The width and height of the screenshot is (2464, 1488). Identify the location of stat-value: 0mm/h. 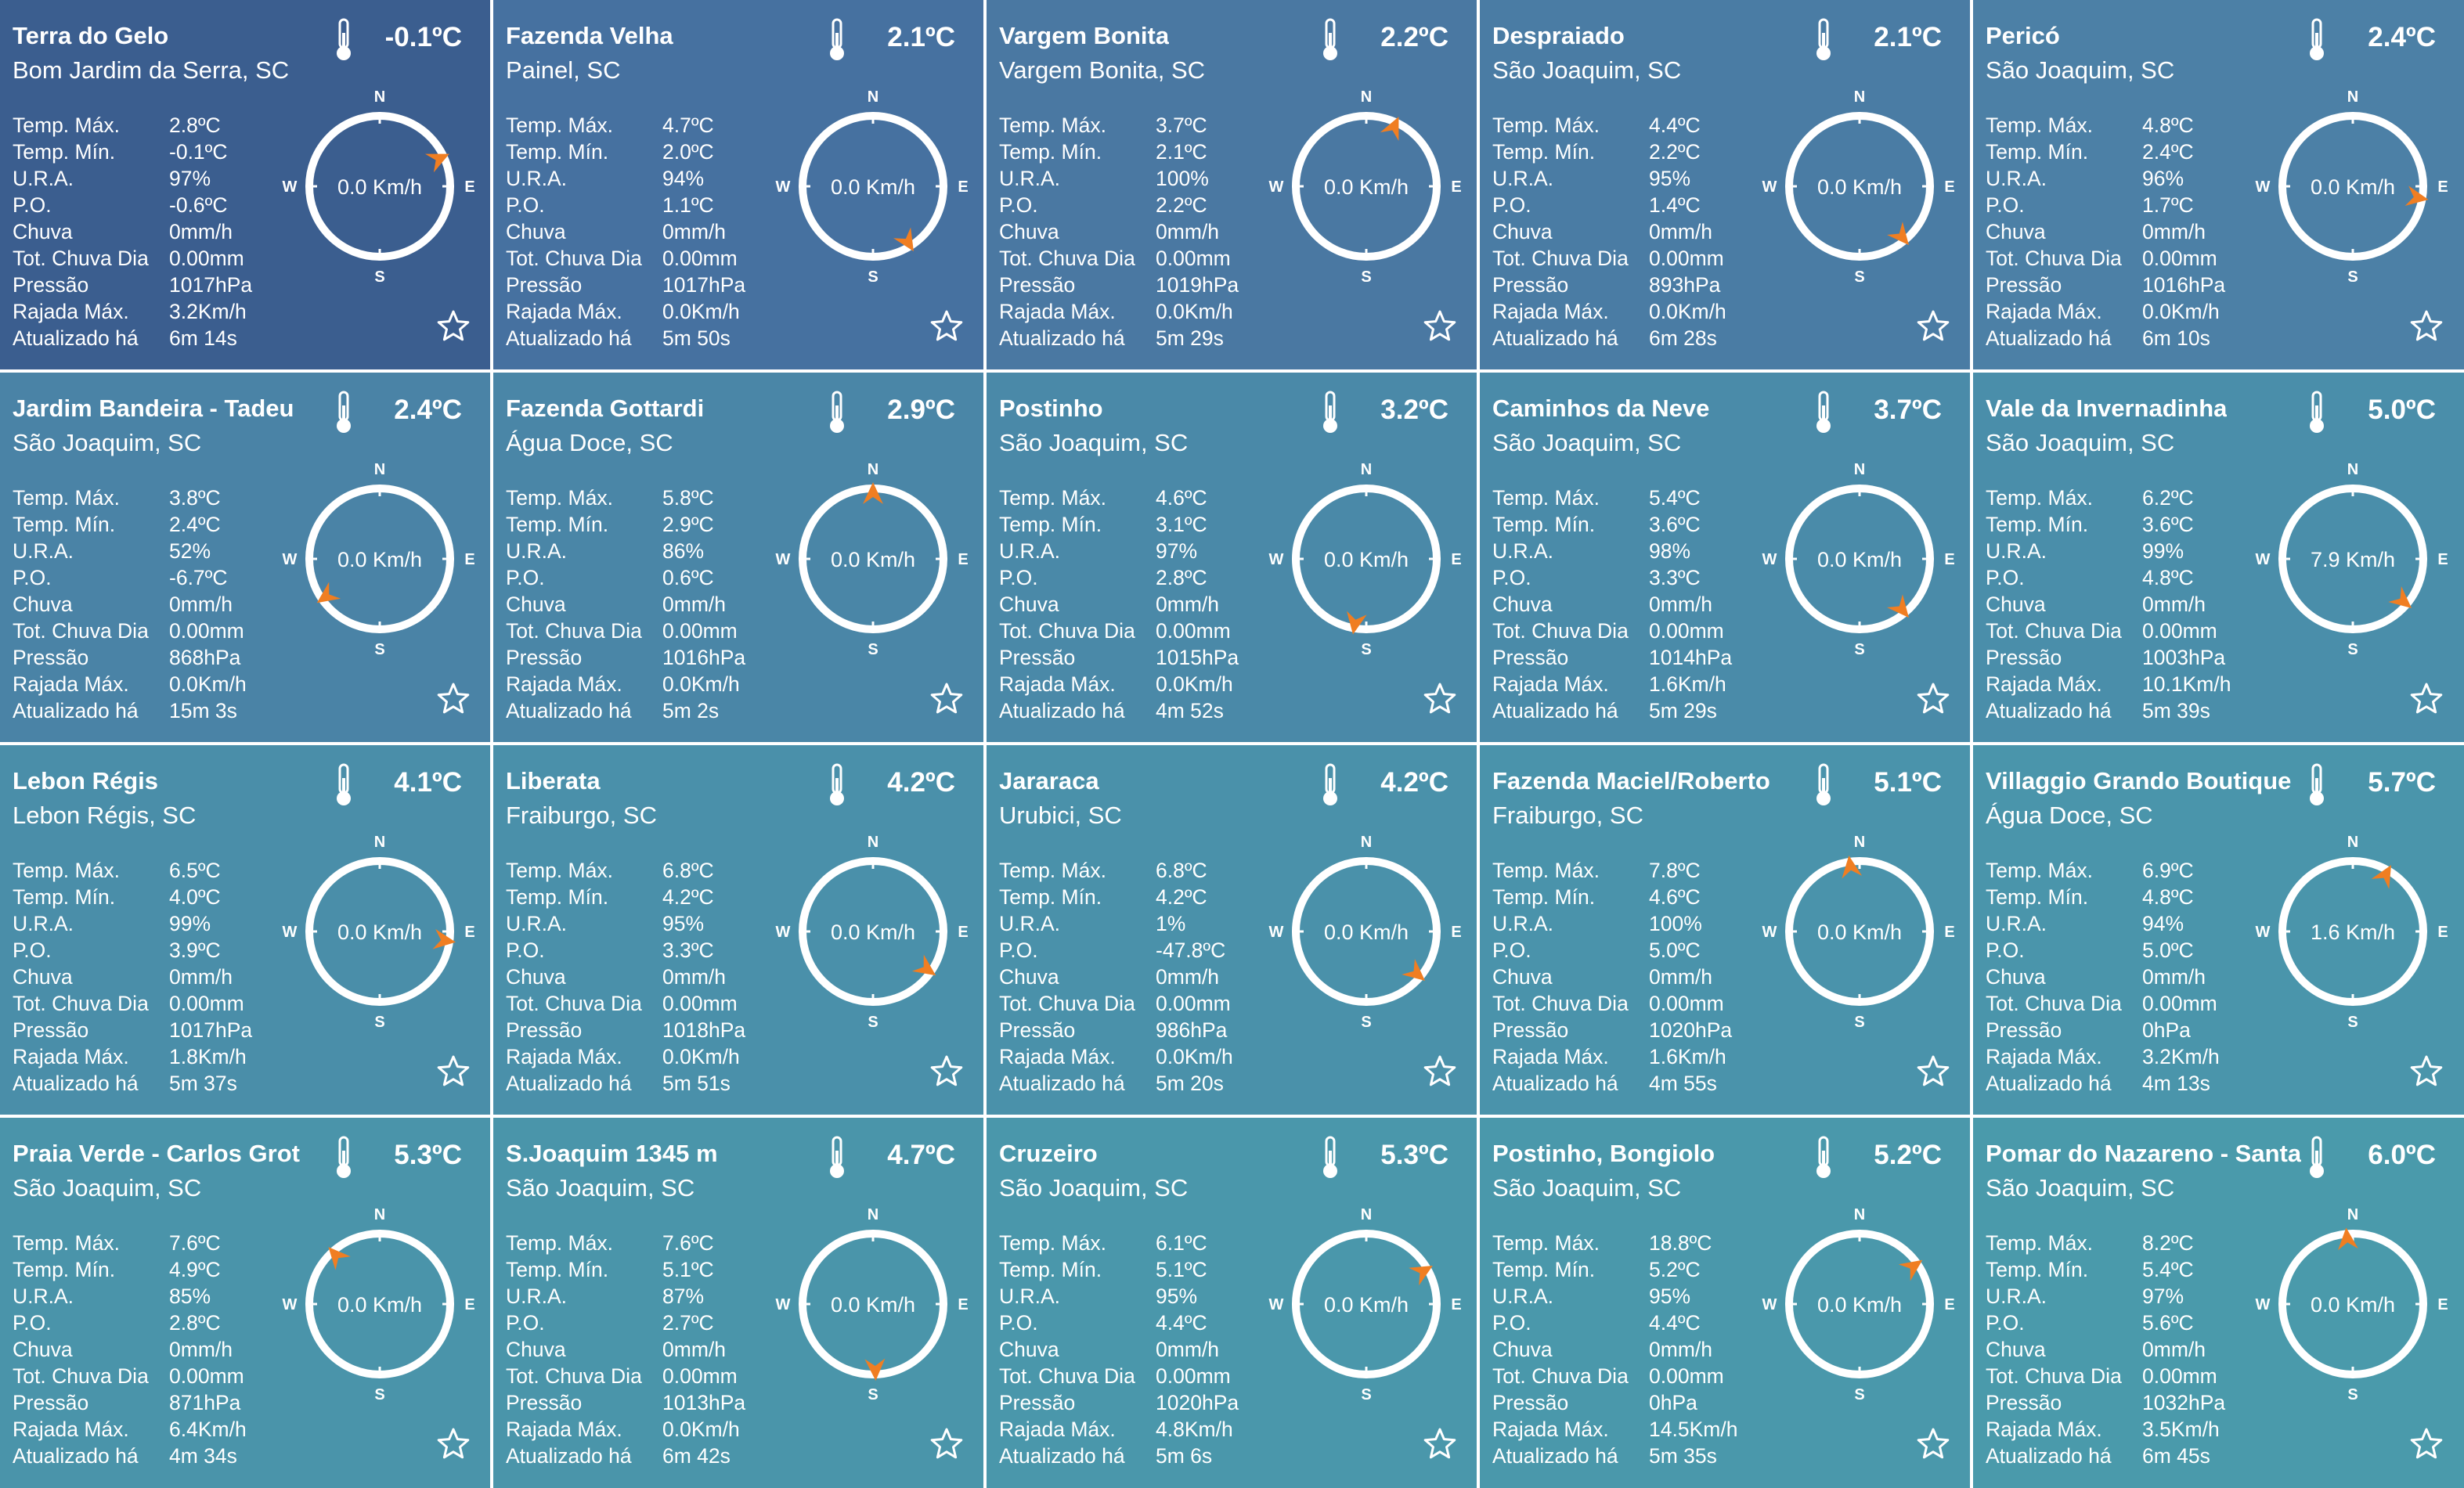
(2174, 1349).